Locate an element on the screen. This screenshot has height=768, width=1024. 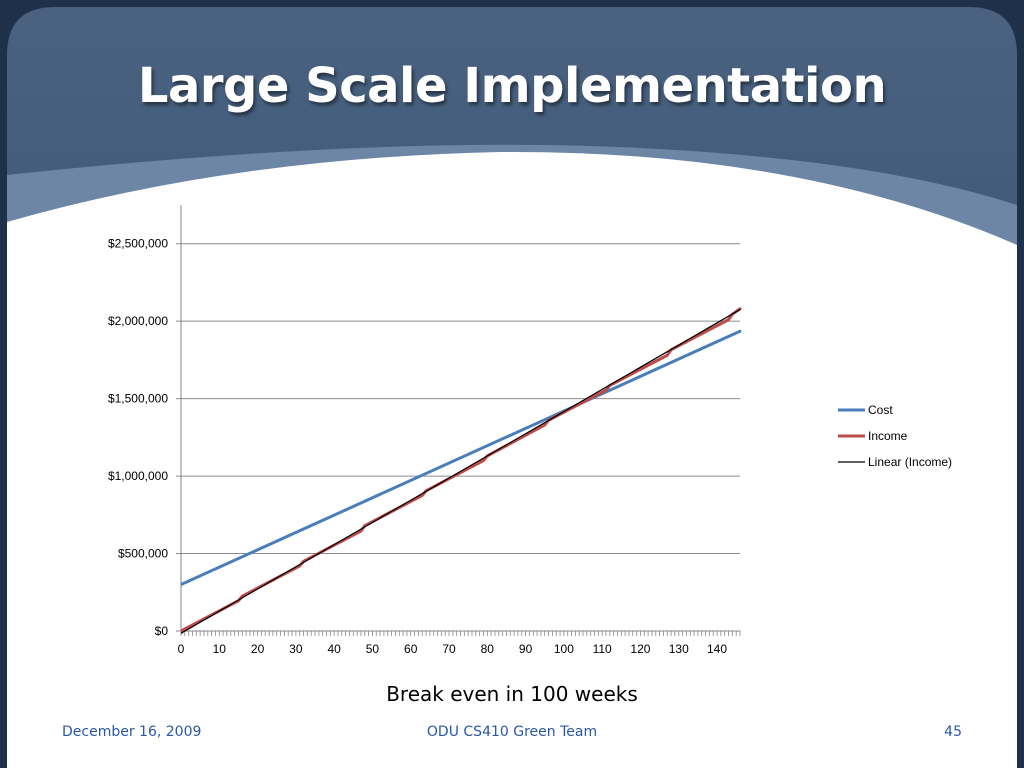
page-number: 45 is located at coordinates (953, 732).